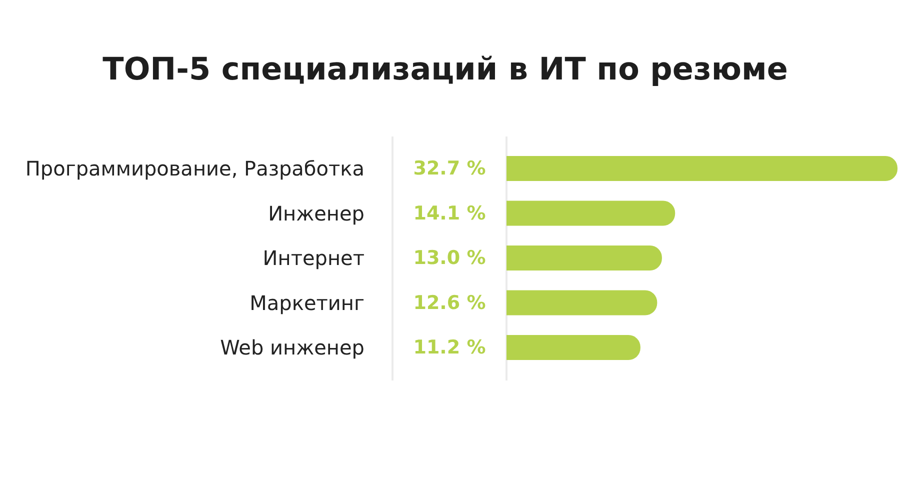 This screenshot has height=489, width=900. What do you see at coordinates (449, 347) in the screenshot?
I see `data-label: 11.2 %` at bounding box center [449, 347].